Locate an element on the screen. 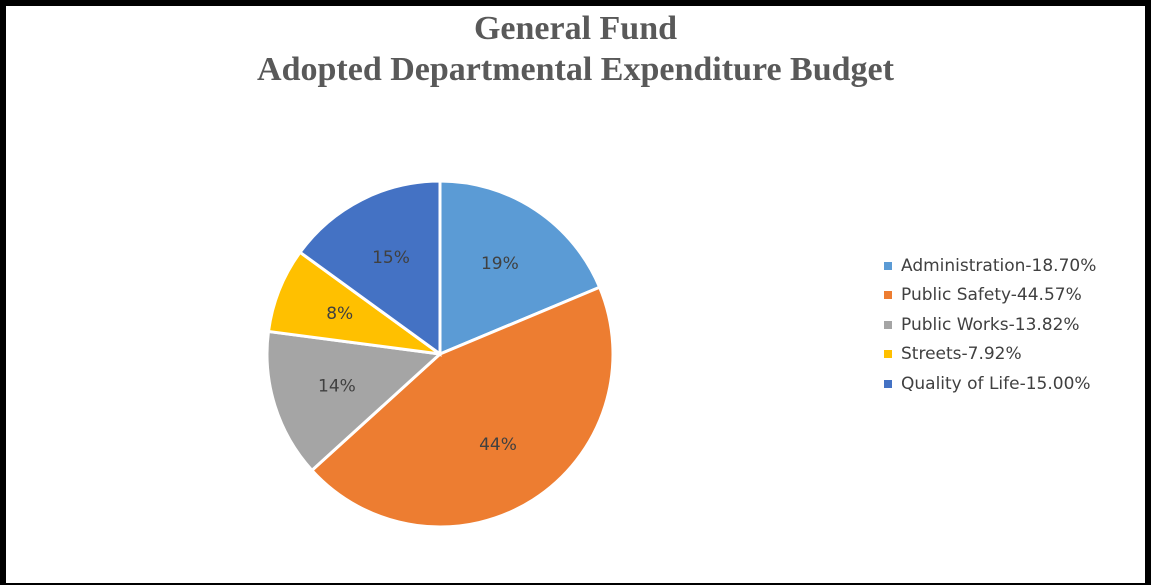  legend-label: Public Works-13.82% is located at coordinates (990, 324).